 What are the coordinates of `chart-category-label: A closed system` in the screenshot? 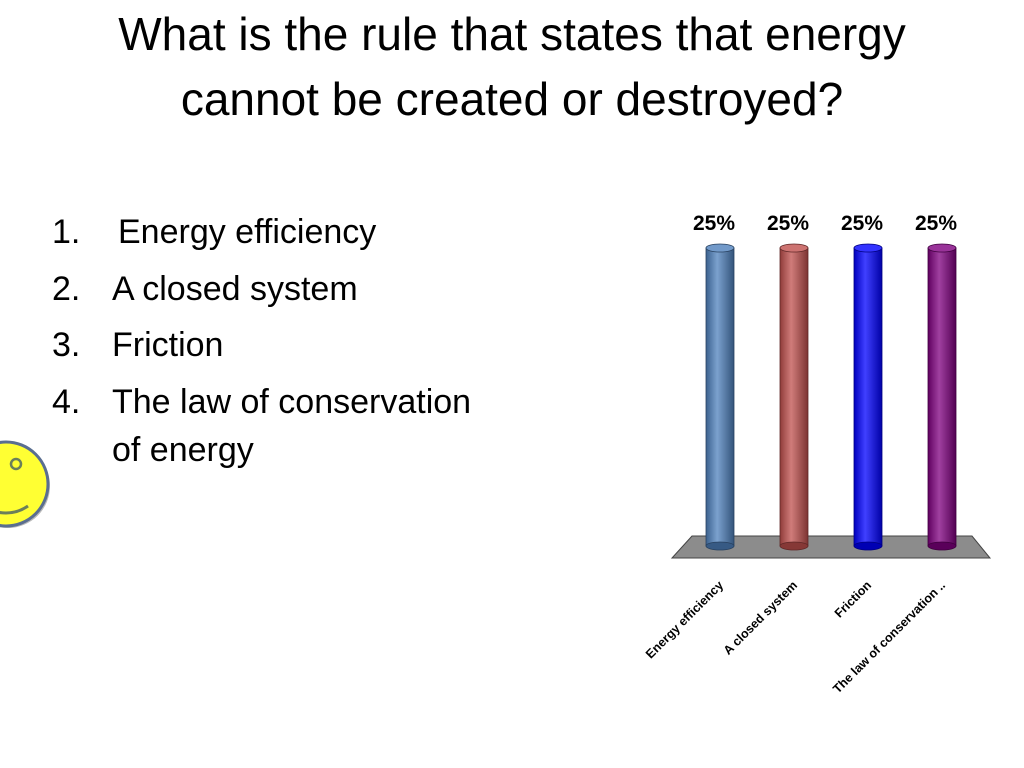 It's located at (760, 617).